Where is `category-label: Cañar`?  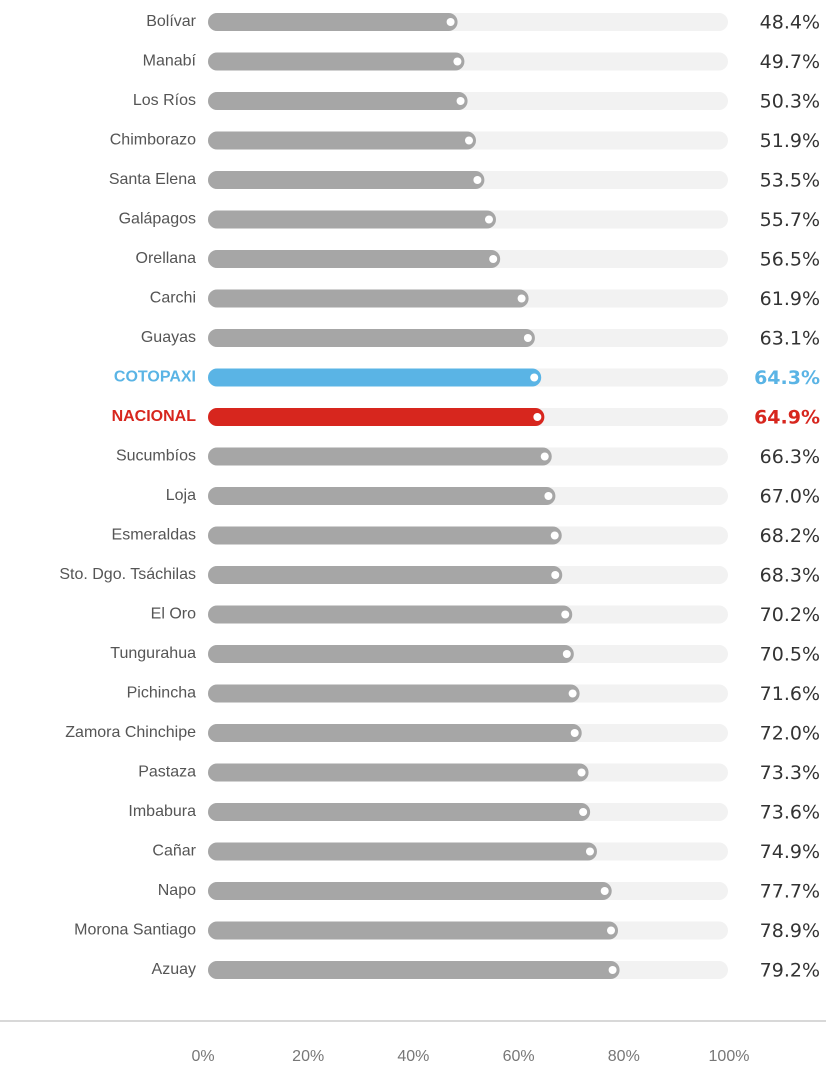
category-label: Cañar is located at coordinates (174, 851).